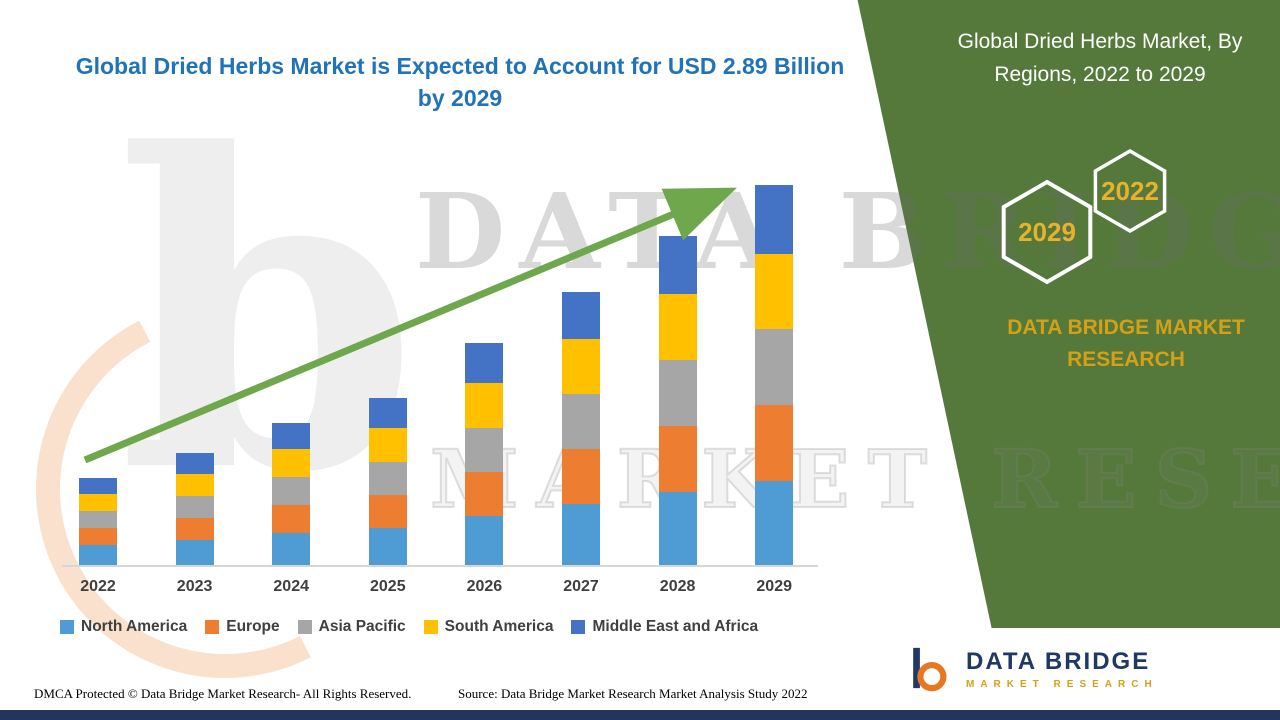 This screenshot has width=1280, height=720. I want to click on stacked-bar-2022, so click(98, 521).